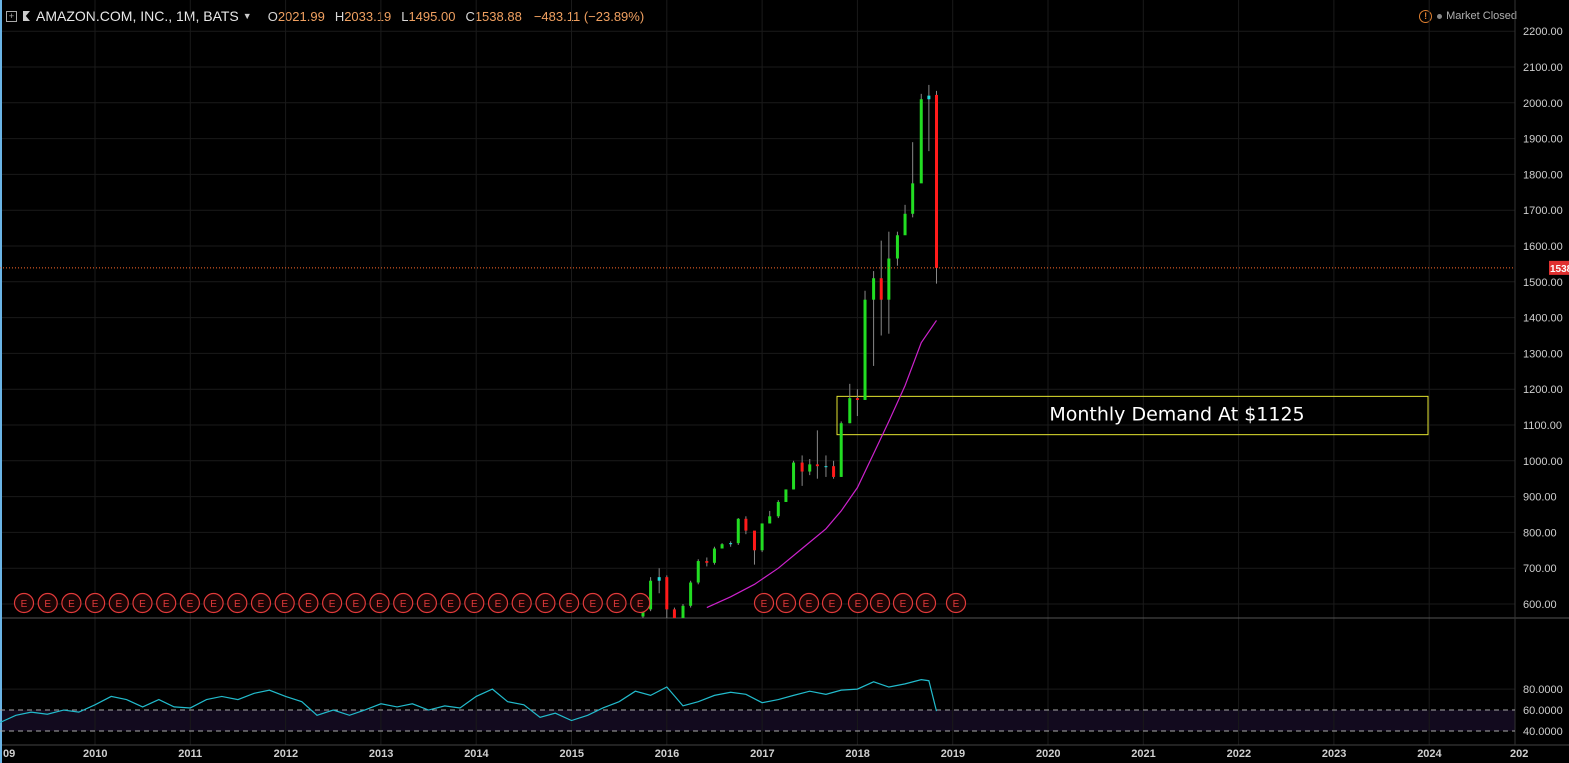 Image resolution: width=1569 pixels, height=763 pixels. Describe the element at coordinates (1426, 16) in the screenshot. I see `warning-icon: !` at that location.